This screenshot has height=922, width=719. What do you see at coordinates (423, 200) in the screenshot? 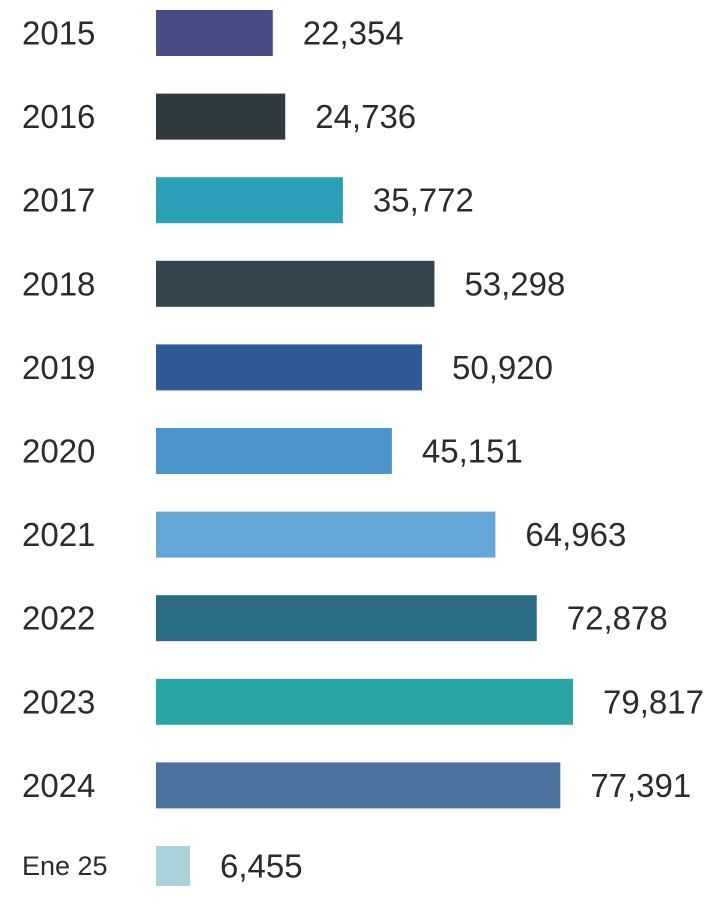
I see `value-label: 35,772` at bounding box center [423, 200].